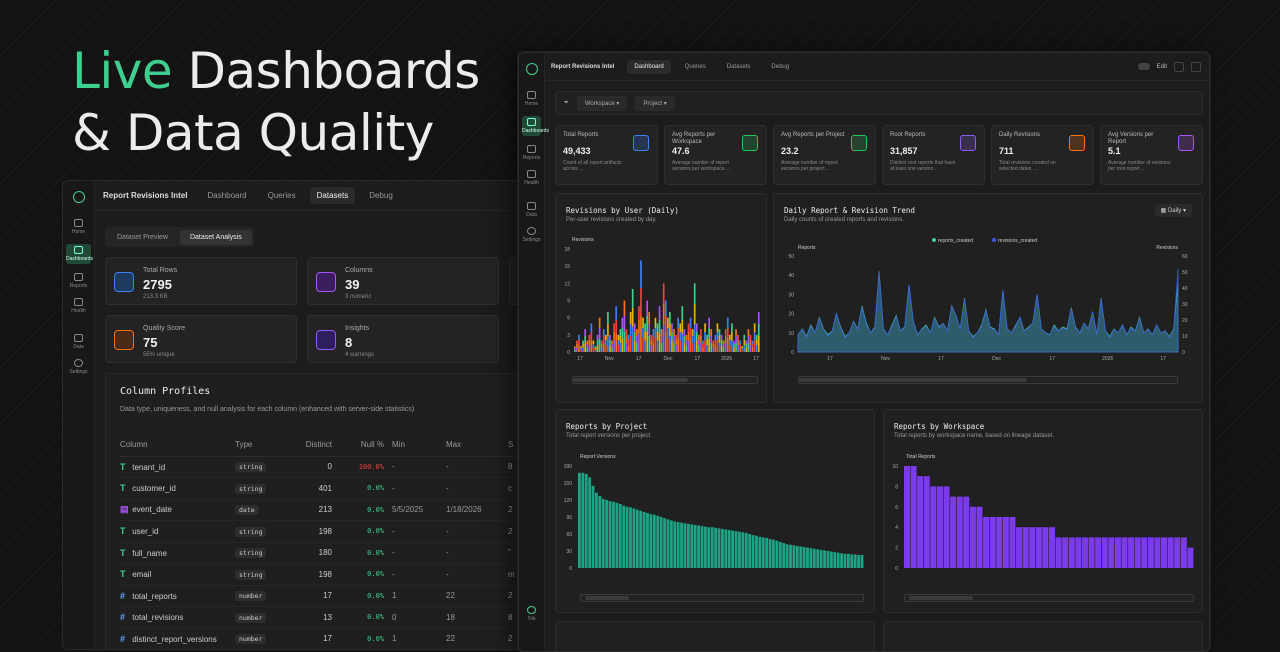 The height and width of the screenshot is (652, 1280). What do you see at coordinates (830, 359) in the screenshot?
I see `x-tick-label: 17` at bounding box center [830, 359].